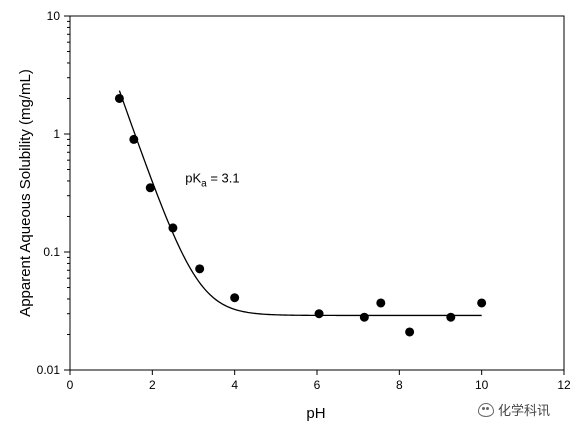  What do you see at coordinates (49, 370) in the screenshot?
I see `y-tick-label: 0.01` at bounding box center [49, 370].